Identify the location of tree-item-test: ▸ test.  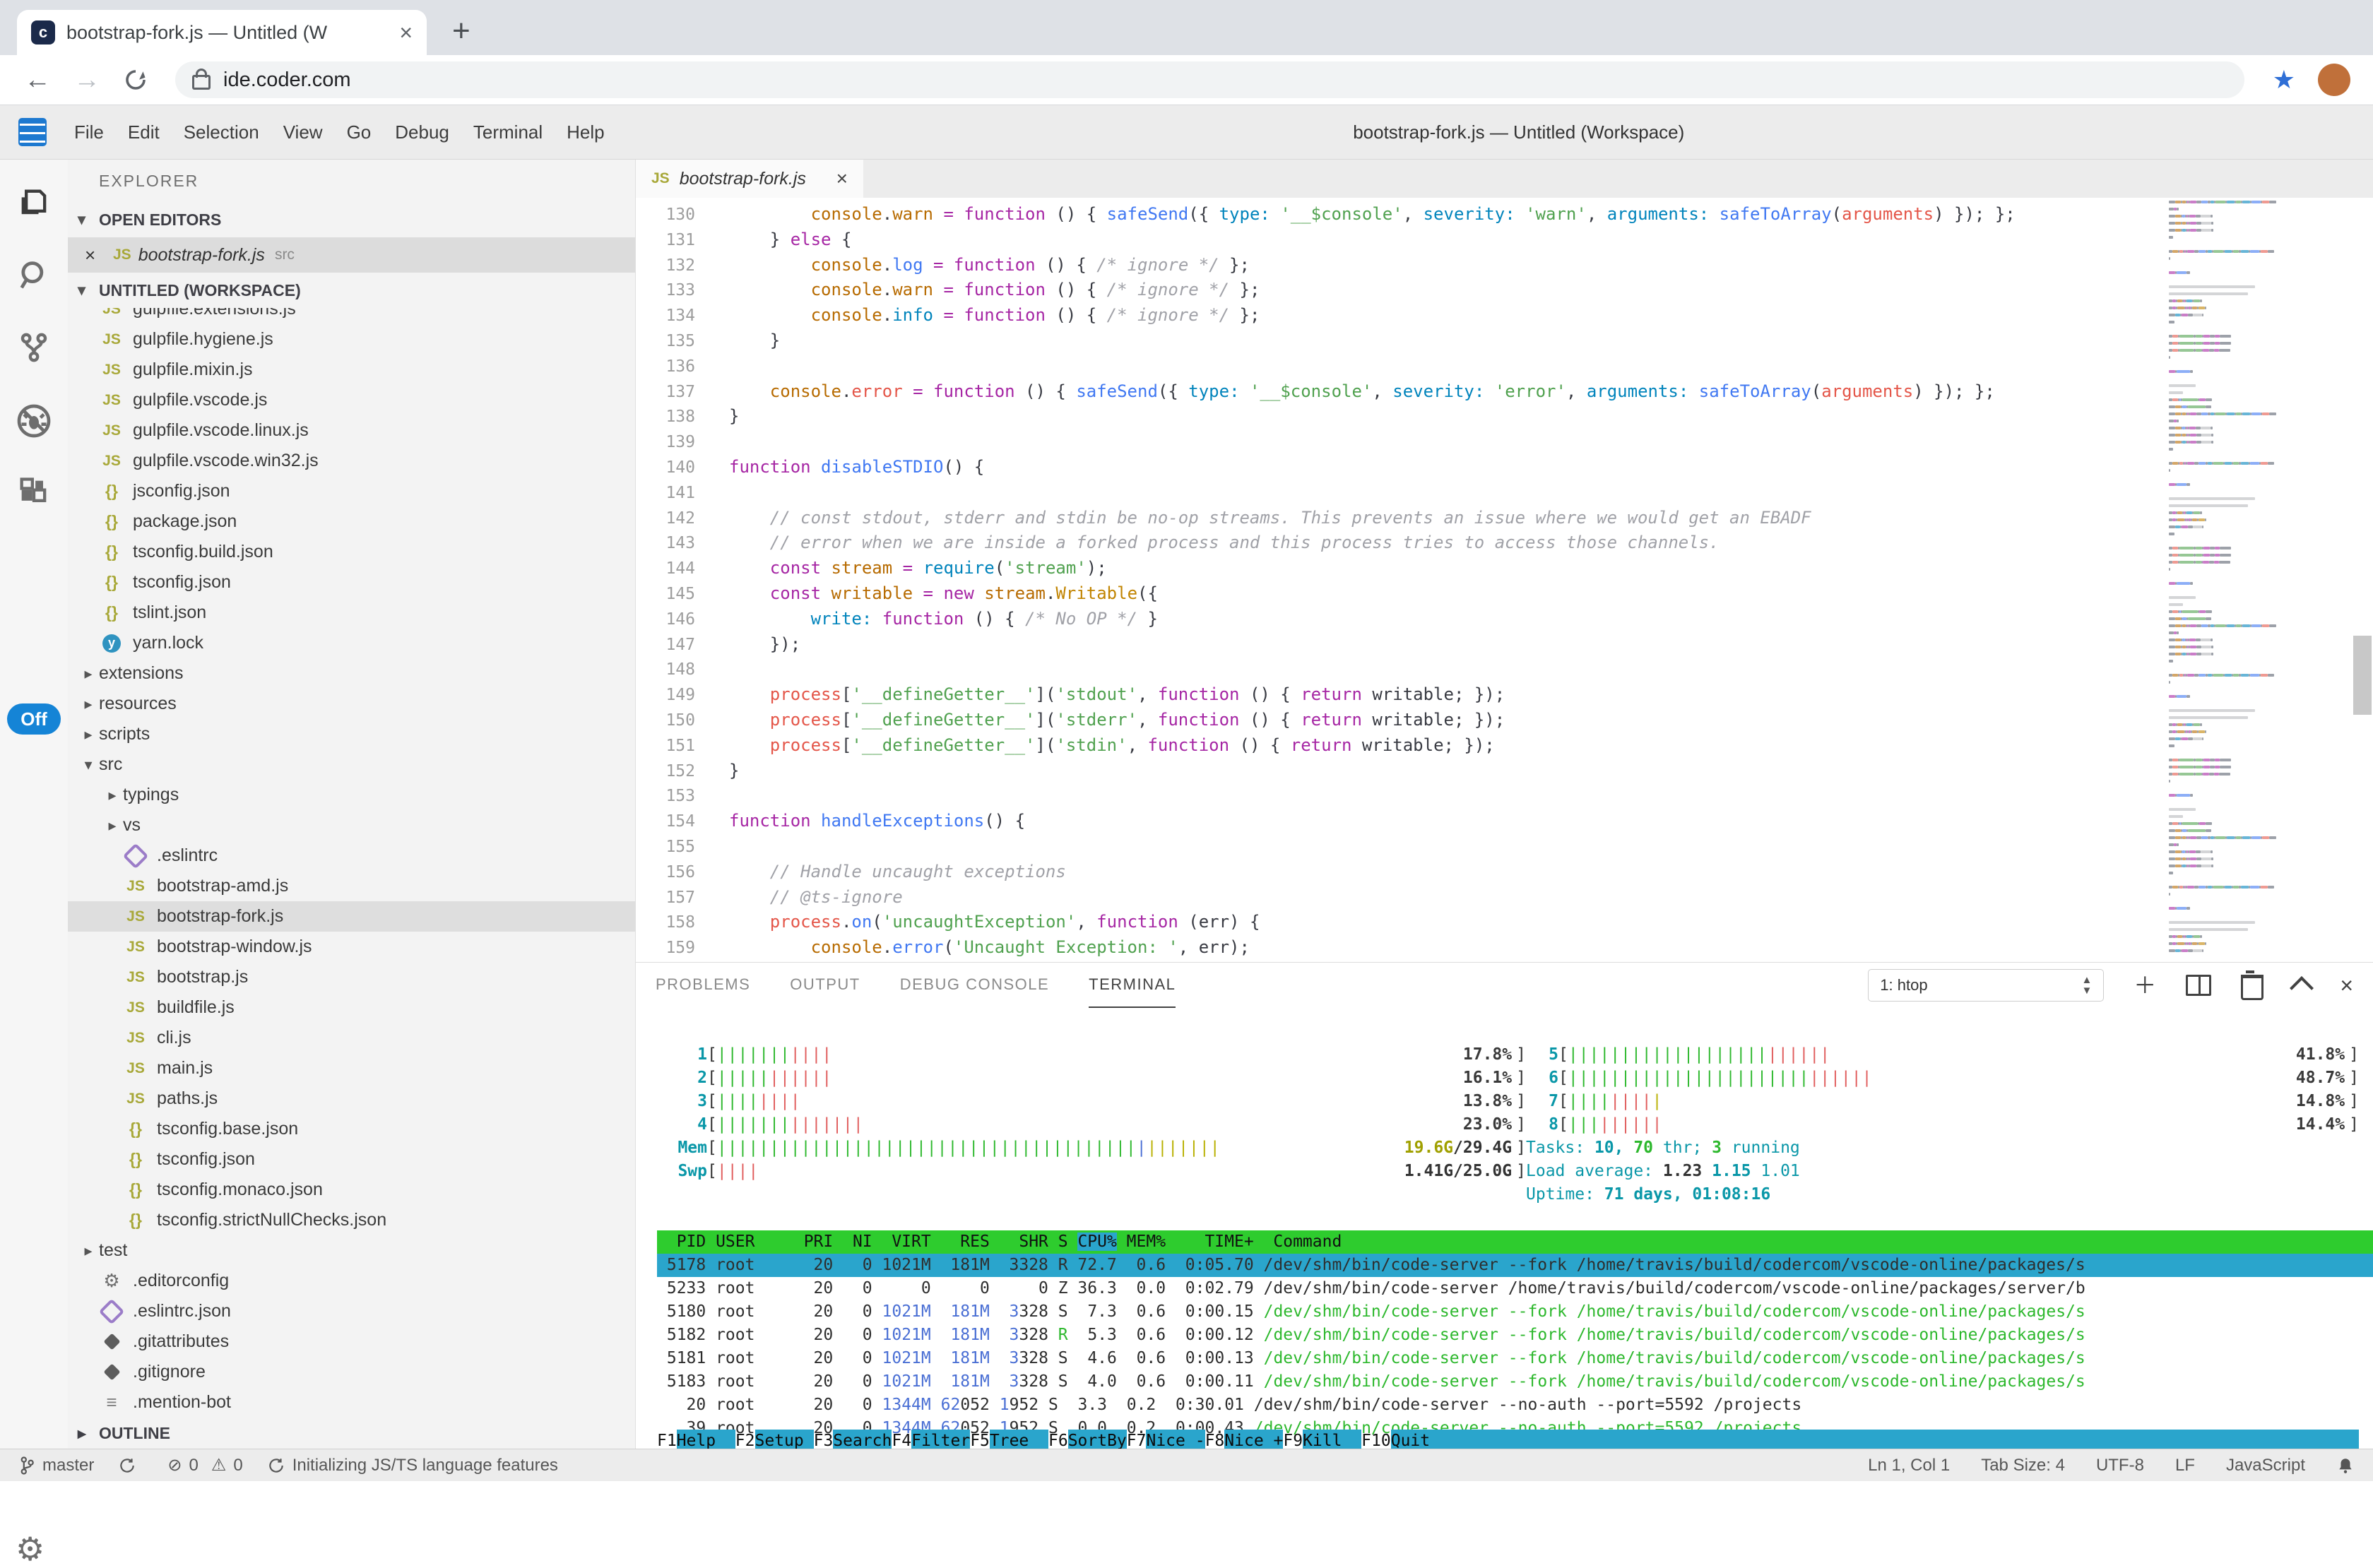
(351, 1250).